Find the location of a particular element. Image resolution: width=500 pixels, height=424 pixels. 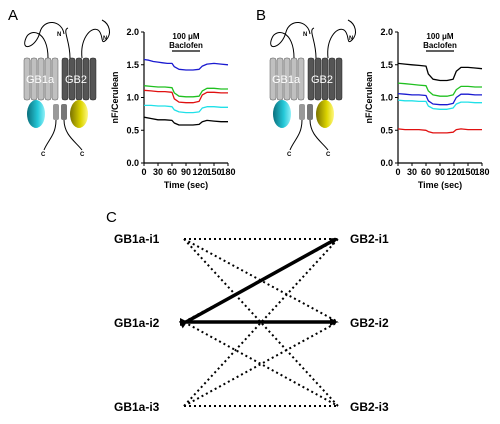

panel-label-b: B is located at coordinates (261, 15).